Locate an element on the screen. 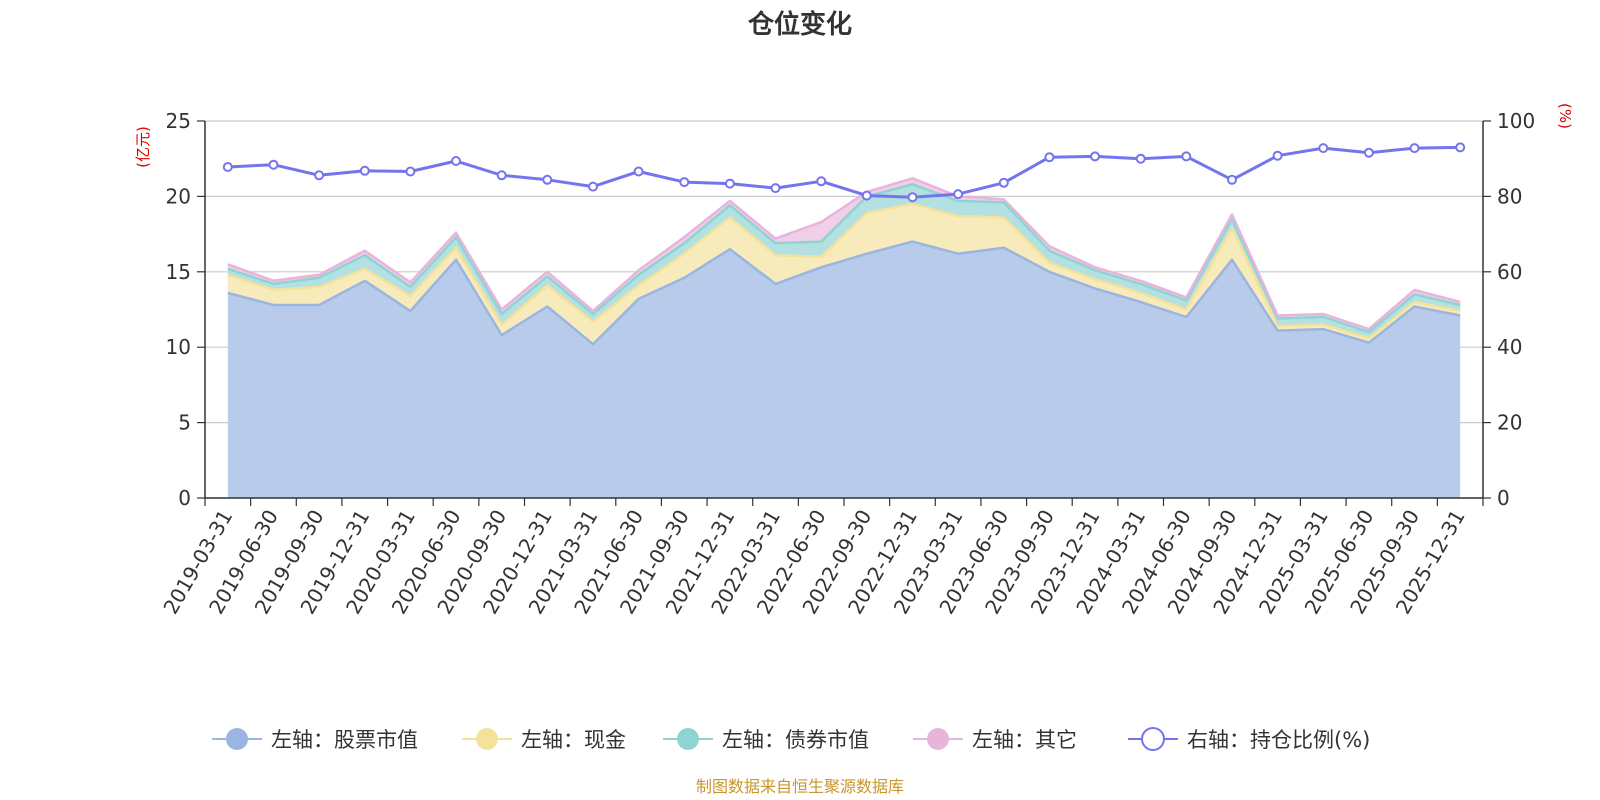  legend-label: 左轴：现金 is located at coordinates (573, 740).